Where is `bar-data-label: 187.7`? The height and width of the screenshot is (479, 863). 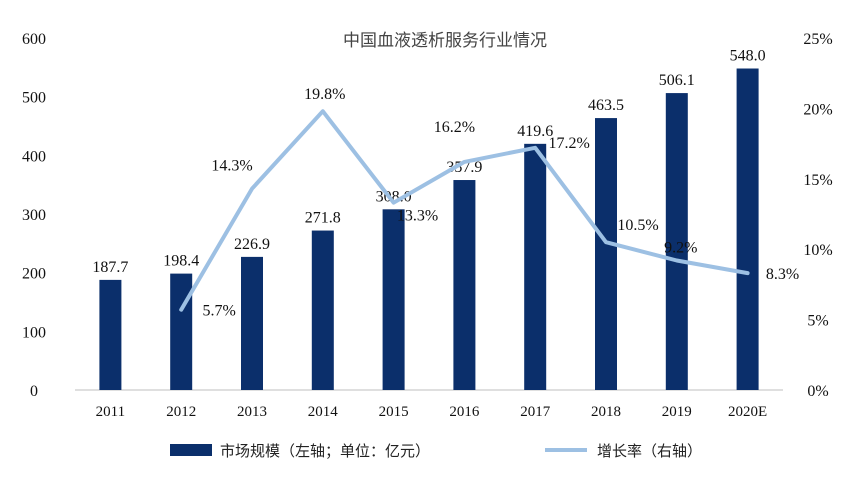
bar-data-label: 187.7 is located at coordinates (110, 267).